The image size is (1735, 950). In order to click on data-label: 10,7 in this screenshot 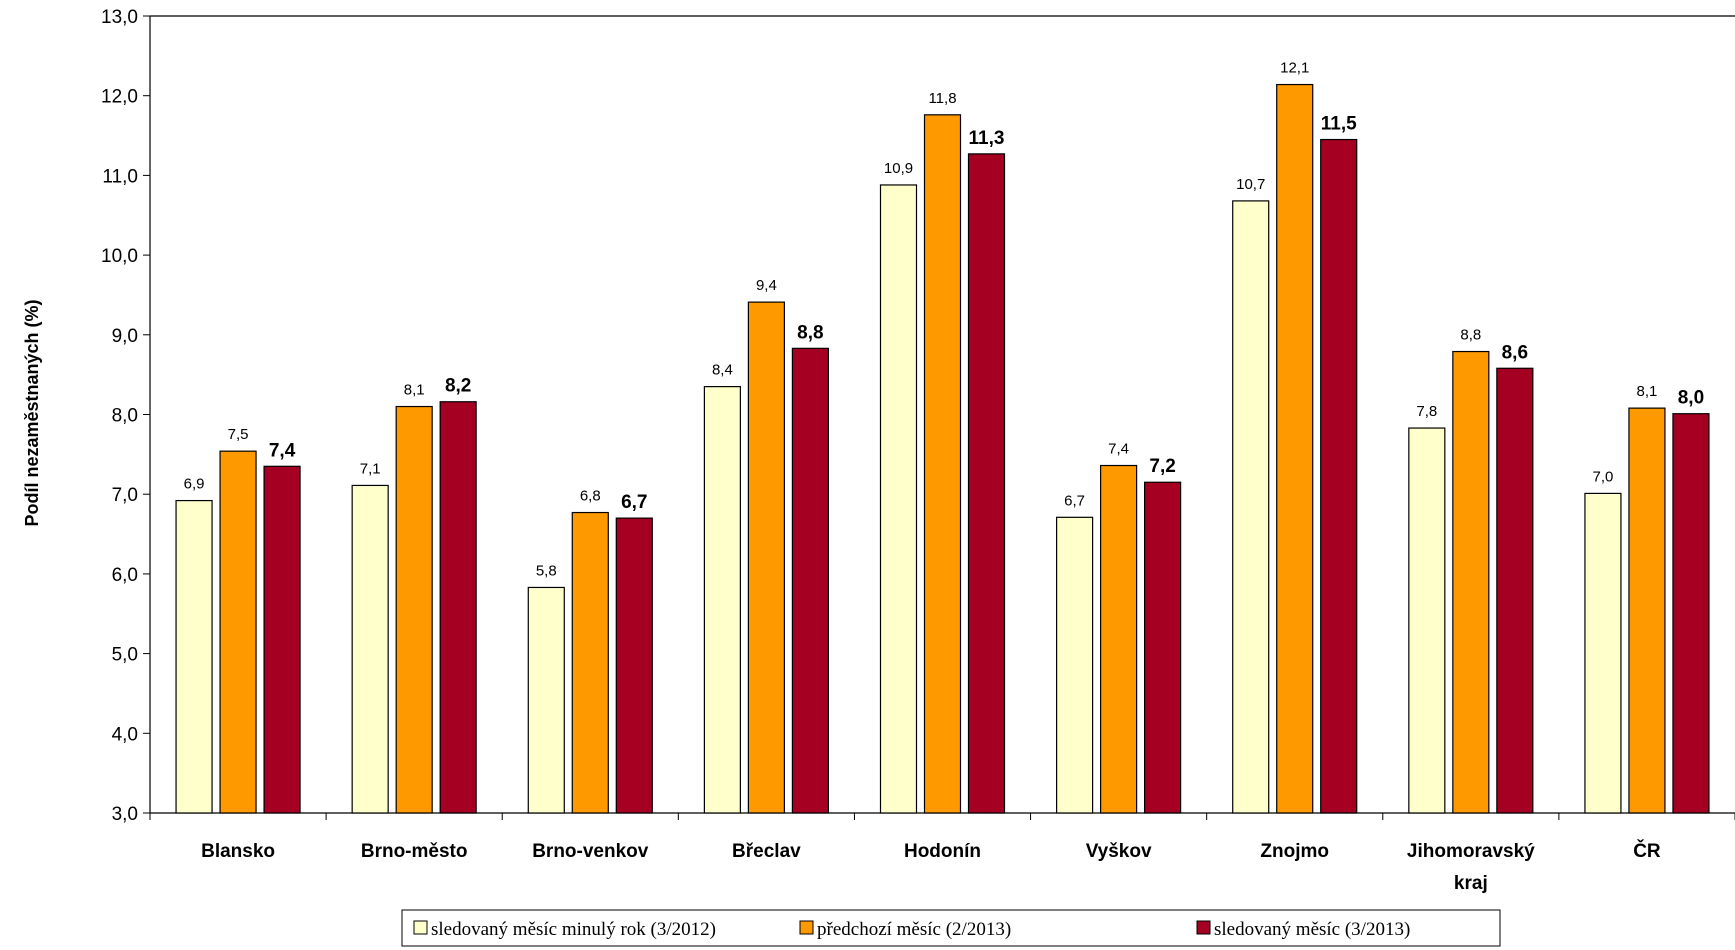, I will do `click(1250, 184)`.